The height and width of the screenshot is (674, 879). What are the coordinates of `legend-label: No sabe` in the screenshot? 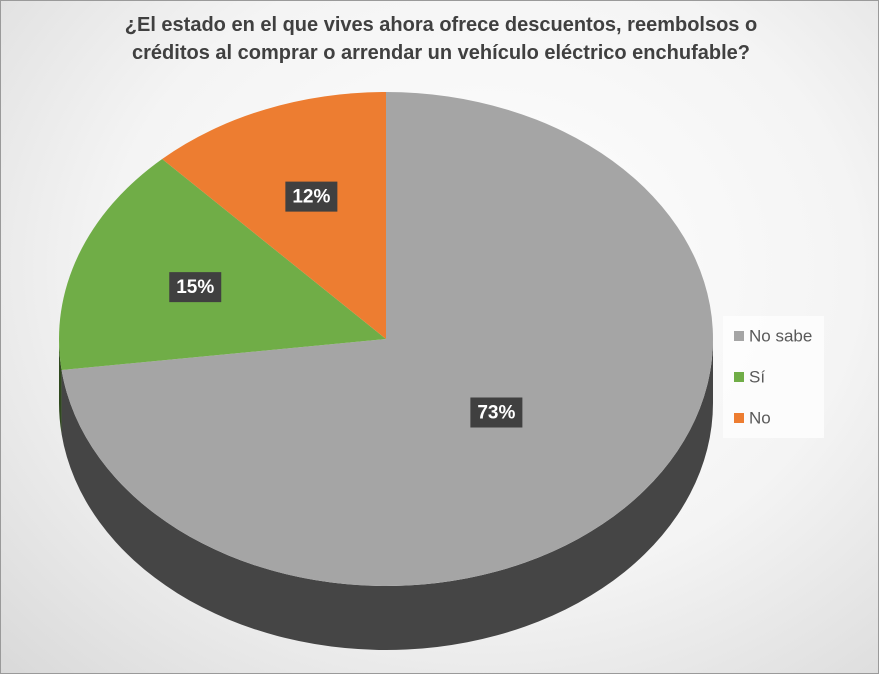 It's located at (780, 335).